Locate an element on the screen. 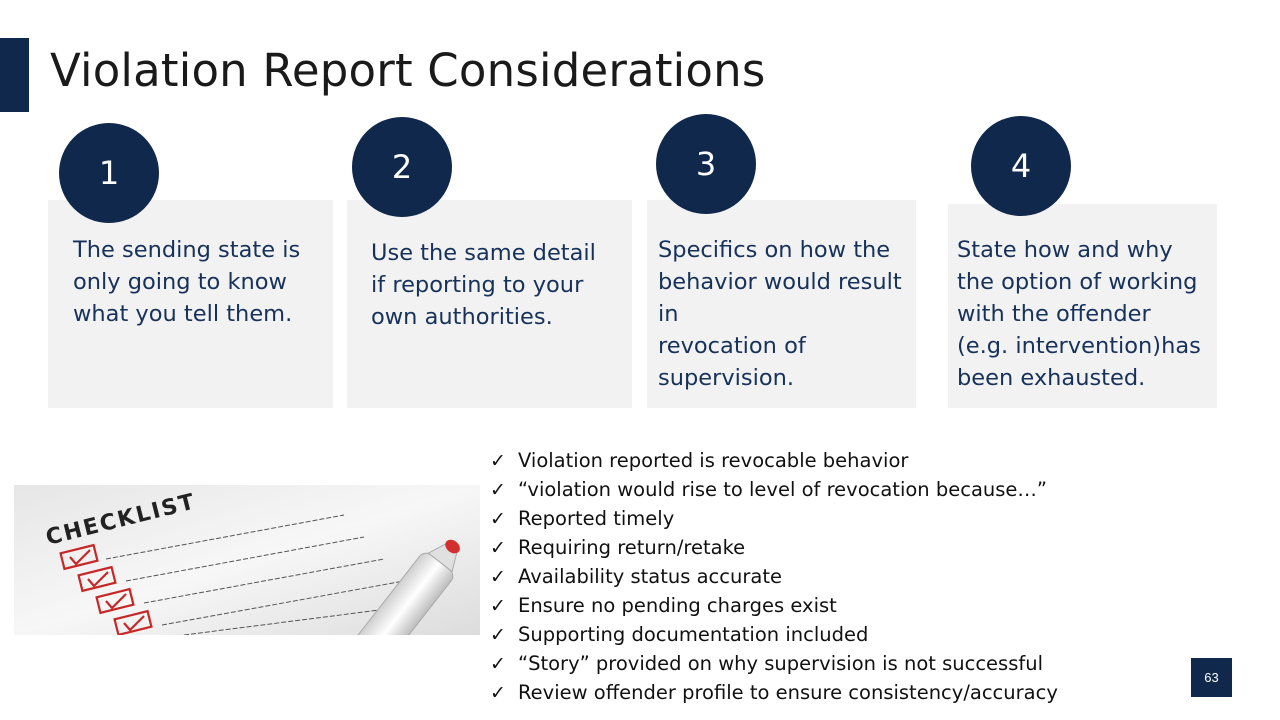  checklist-item-text: Requiring return/retake is located at coordinates (632, 547).